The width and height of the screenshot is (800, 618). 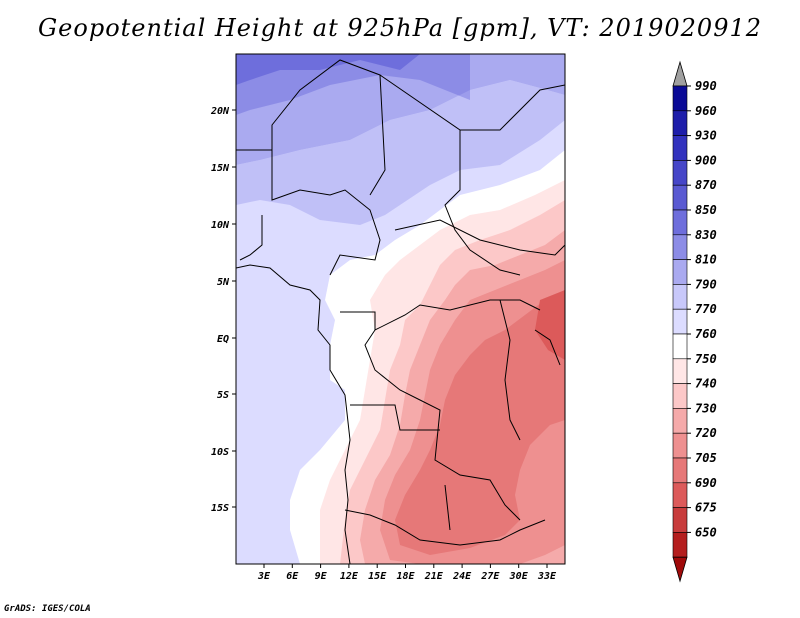 What do you see at coordinates (706, 334) in the screenshot?
I see `colorbar-level-label: 760` at bounding box center [706, 334].